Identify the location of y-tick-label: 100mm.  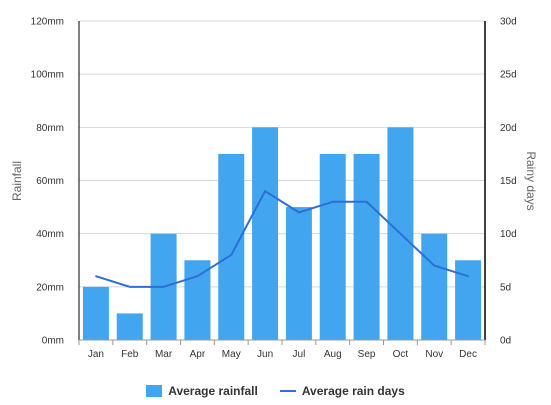
(47, 75).